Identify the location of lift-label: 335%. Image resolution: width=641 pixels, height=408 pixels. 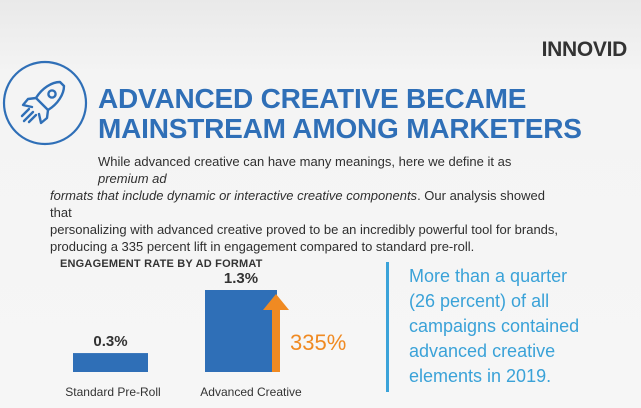
(318, 342).